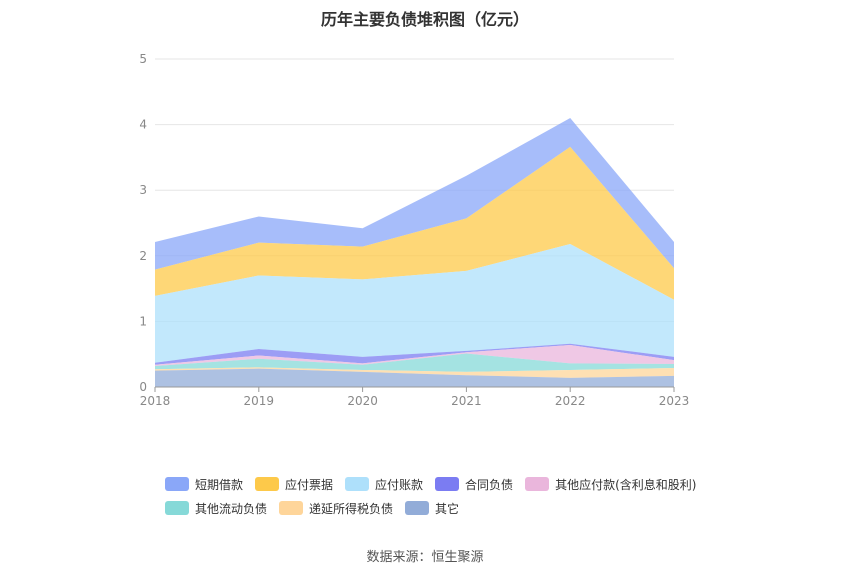 Image resolution: width=850 pixels, height=575 pixels. I want to click on area-series-递延所得税负债, so click(414, 372).